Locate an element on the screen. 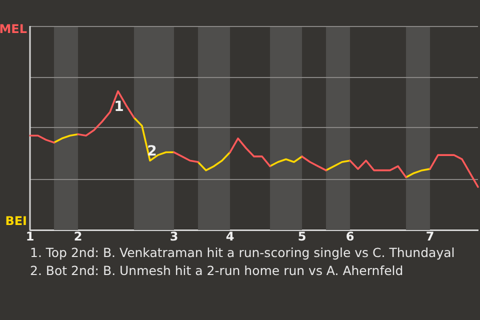  text: MEL is located at coordinates (14, 29).